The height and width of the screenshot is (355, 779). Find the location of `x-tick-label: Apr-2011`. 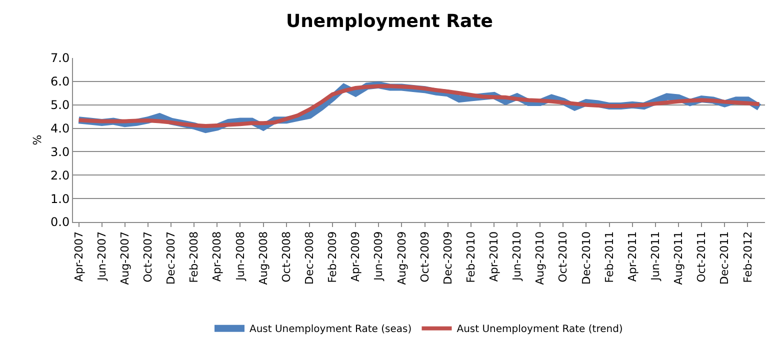

x-tick-label: Apr-2011 is located at coordinates (632, 256).